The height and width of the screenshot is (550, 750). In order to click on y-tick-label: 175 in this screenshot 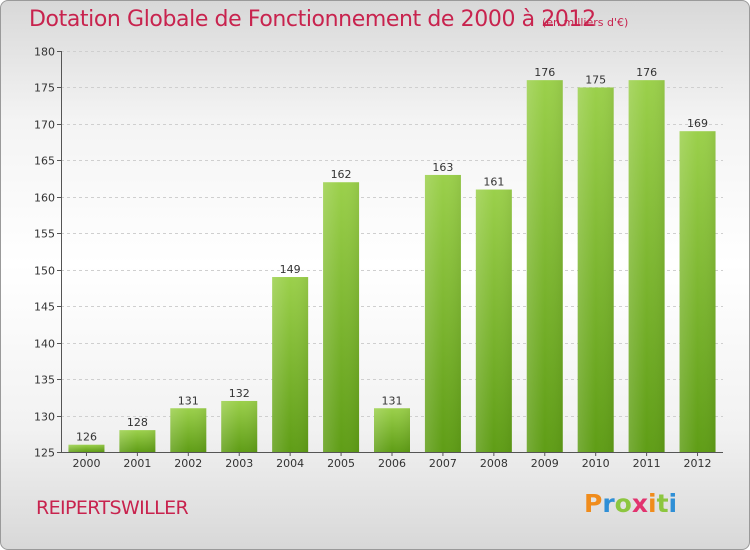, I will do `click(44, 88)`.